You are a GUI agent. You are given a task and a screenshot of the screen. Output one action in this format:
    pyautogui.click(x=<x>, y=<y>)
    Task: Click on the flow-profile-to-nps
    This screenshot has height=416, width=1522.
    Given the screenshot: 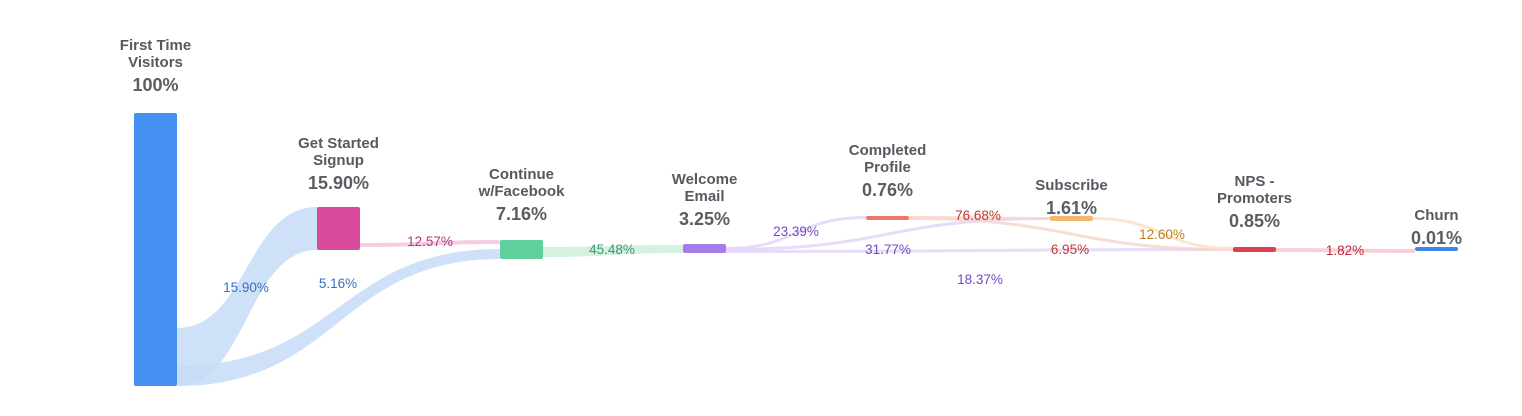 What is the action you would take?
    pyautogui.click(x=1071, y=234)
    